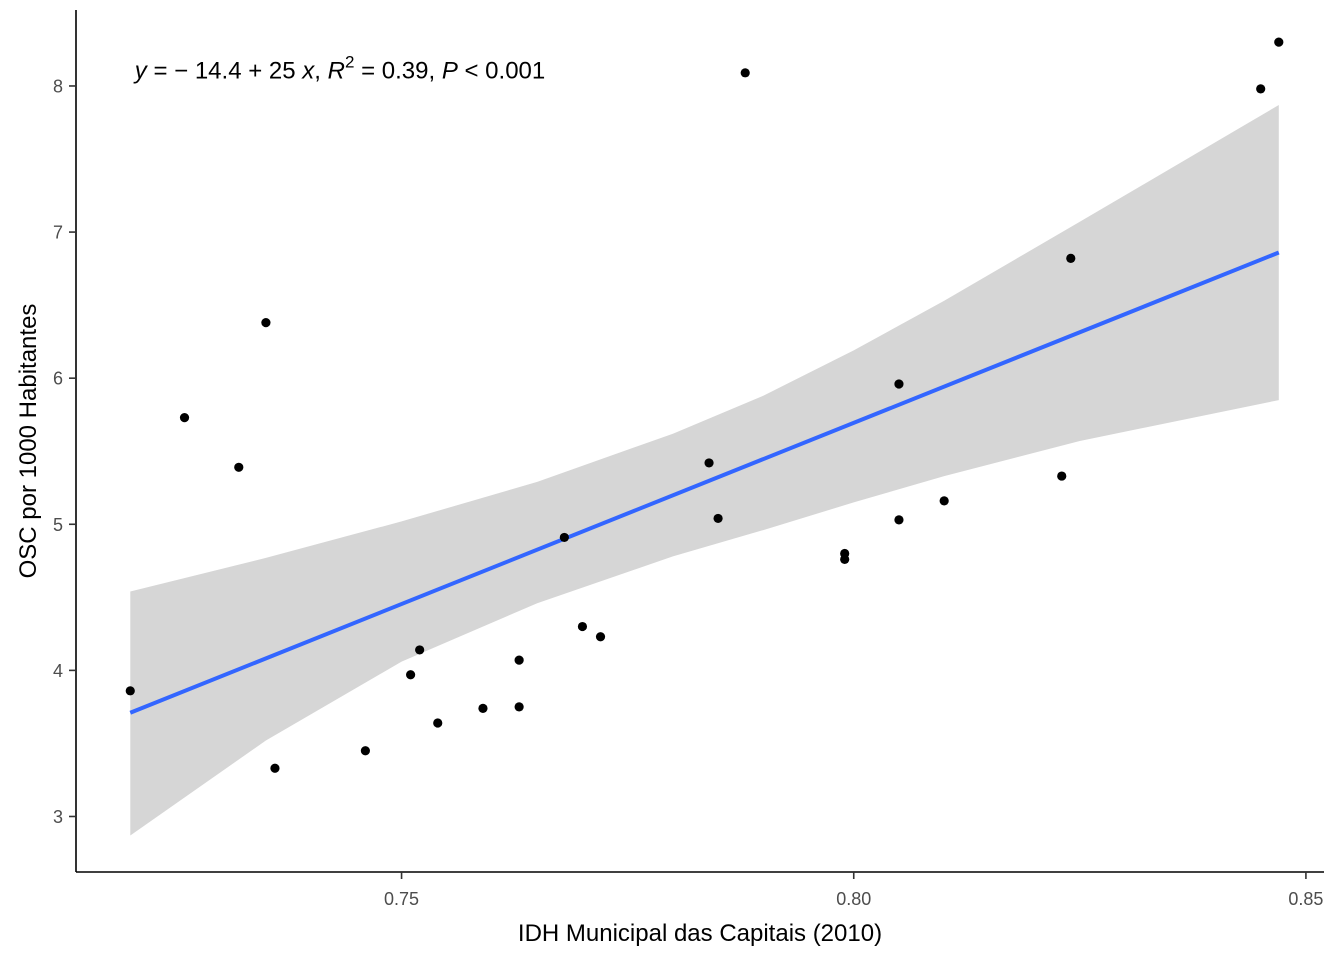 The height and width of the screenshot is (960, 1344). What do you see at coordinates (64, 451) in the screenshot?
I see `y-ticks: 3 4 5 6 7 8` at bounding box center [64, 451].